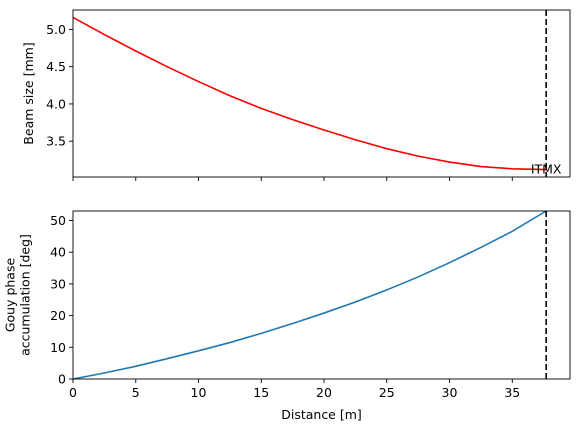 This screenshot has width=579, height=437. Describe the element at coordinates (58, 315) in the screenshot. I see `y-tick-label: 20` at that location.